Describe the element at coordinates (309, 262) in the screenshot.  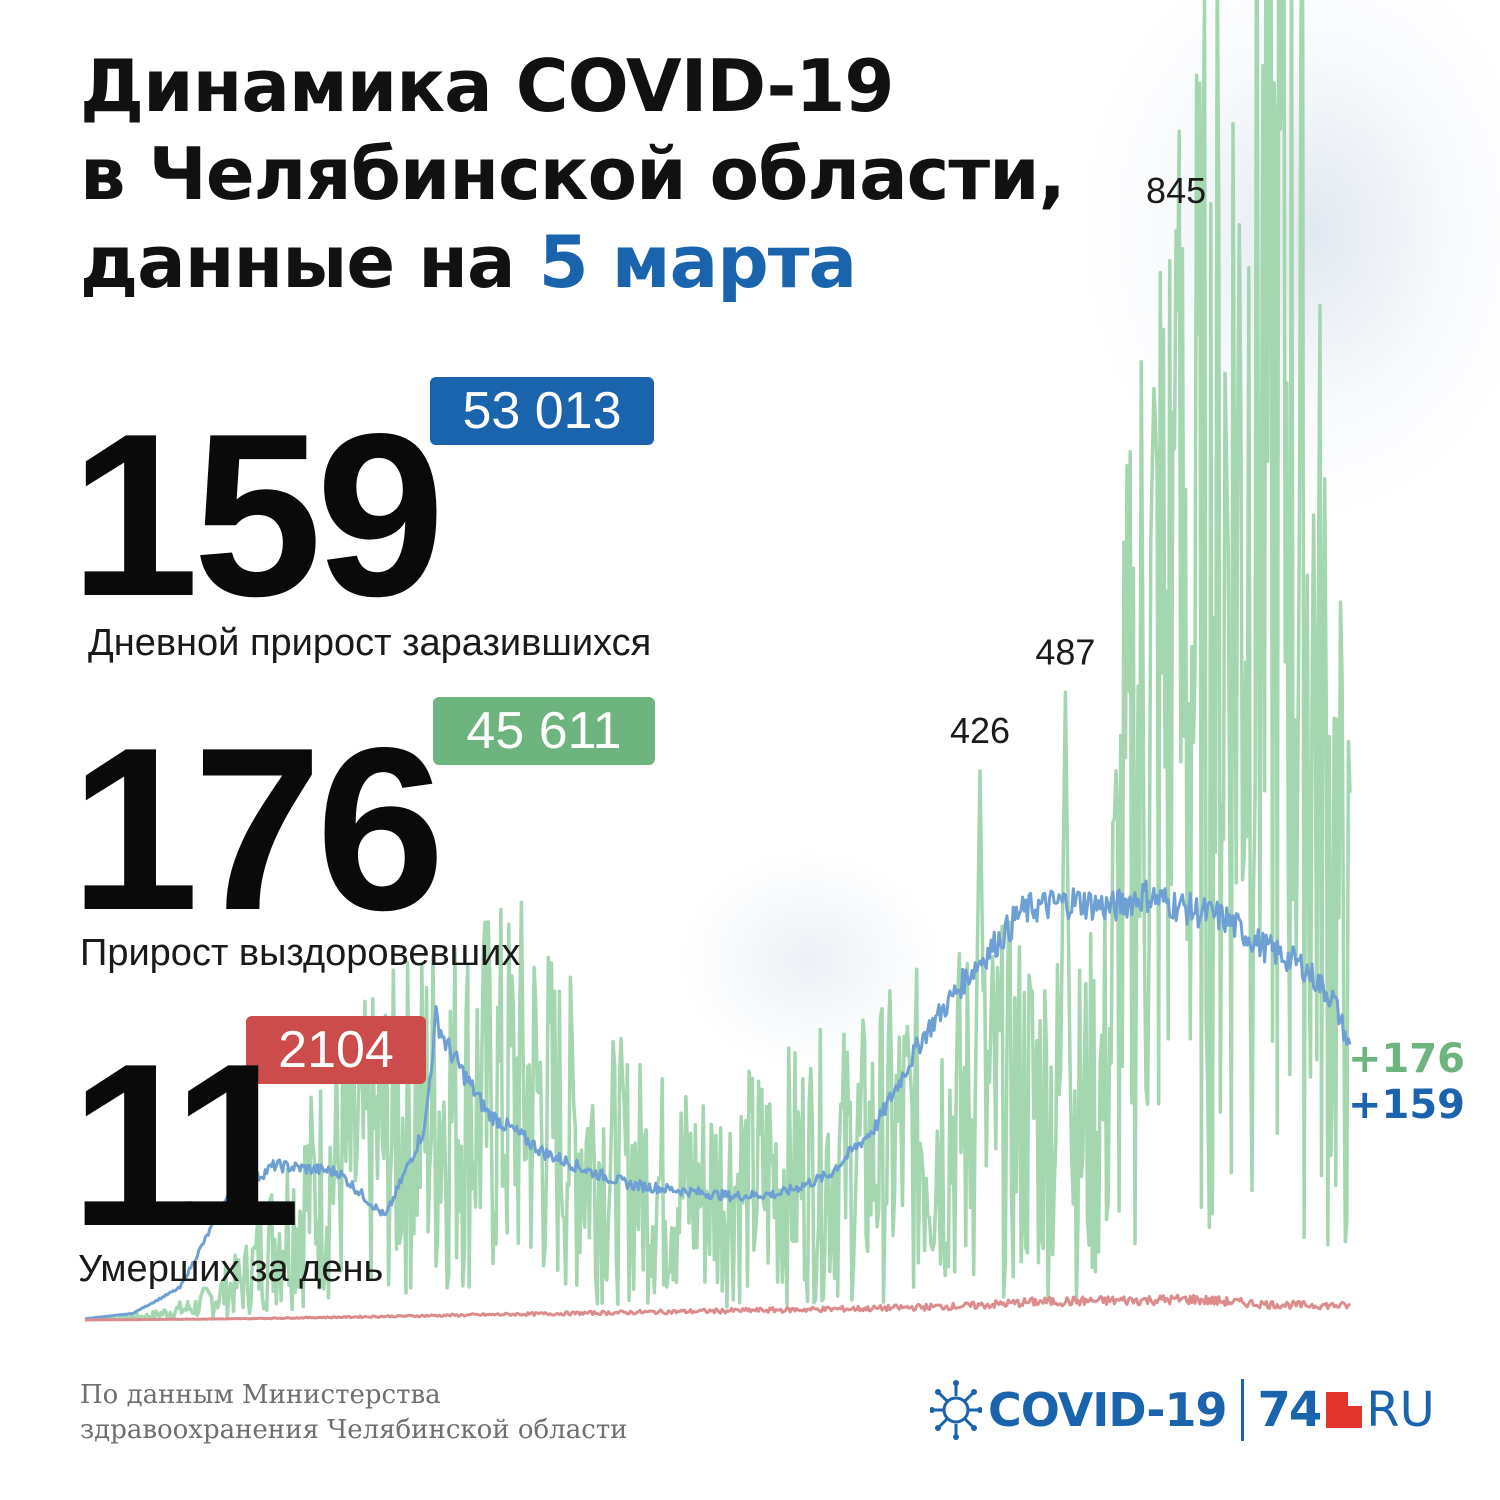
I see `title-line-3-prefix: данные на` at that location.